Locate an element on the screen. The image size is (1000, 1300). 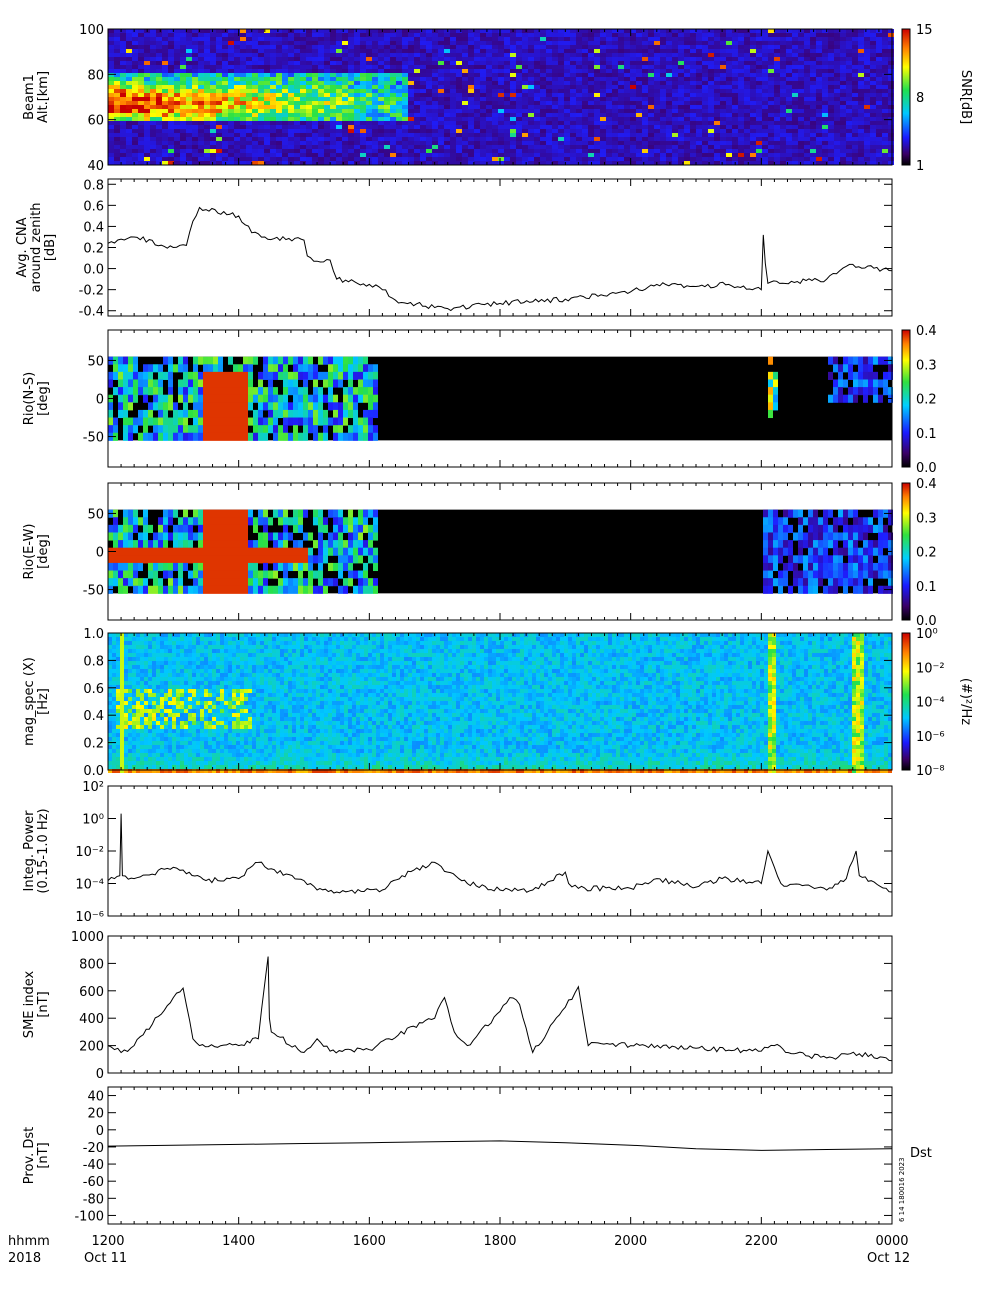
y-axis-label: [dB] is located at coordinates (50, 247).